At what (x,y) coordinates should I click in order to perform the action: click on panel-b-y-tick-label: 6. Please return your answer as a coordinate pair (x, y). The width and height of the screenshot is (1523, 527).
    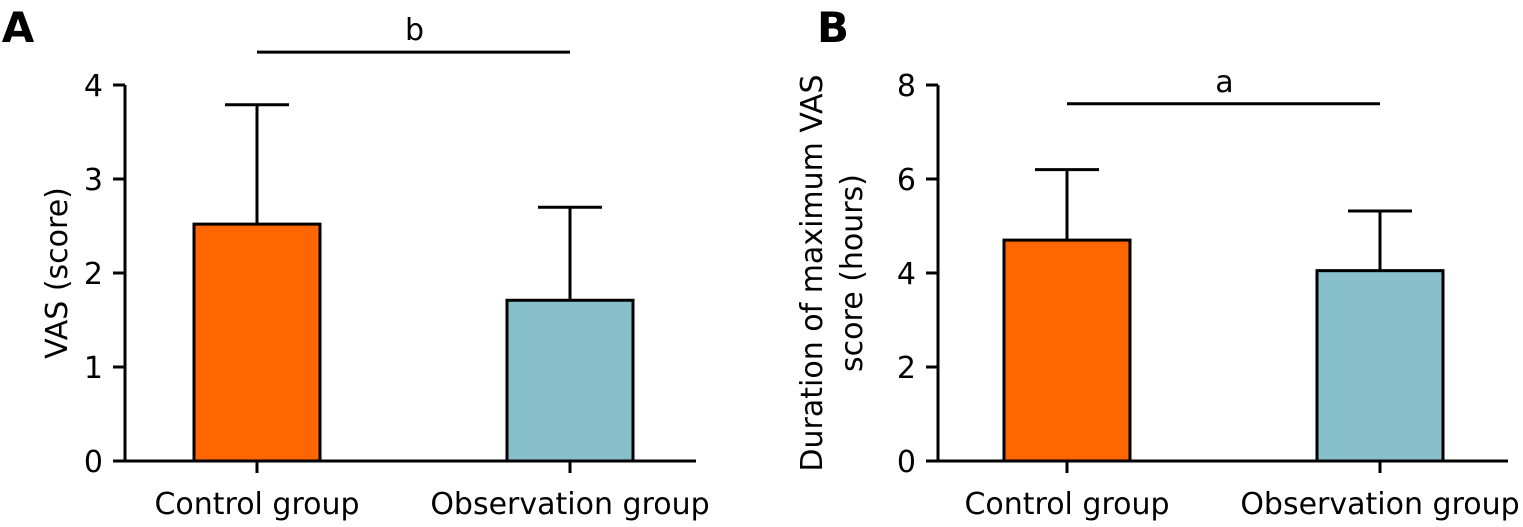
    Looking at the image, I should click on (906, 180).